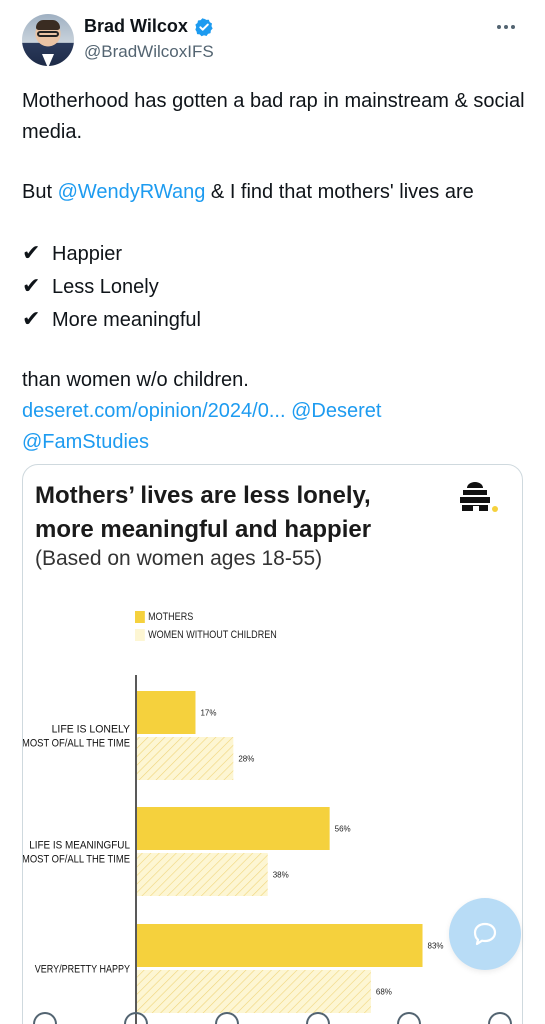 This screenshot has height=1024, width=545. I want to click on legend-item-women: WOMEN WITHOUT CHILDREN, so click(206, 635).